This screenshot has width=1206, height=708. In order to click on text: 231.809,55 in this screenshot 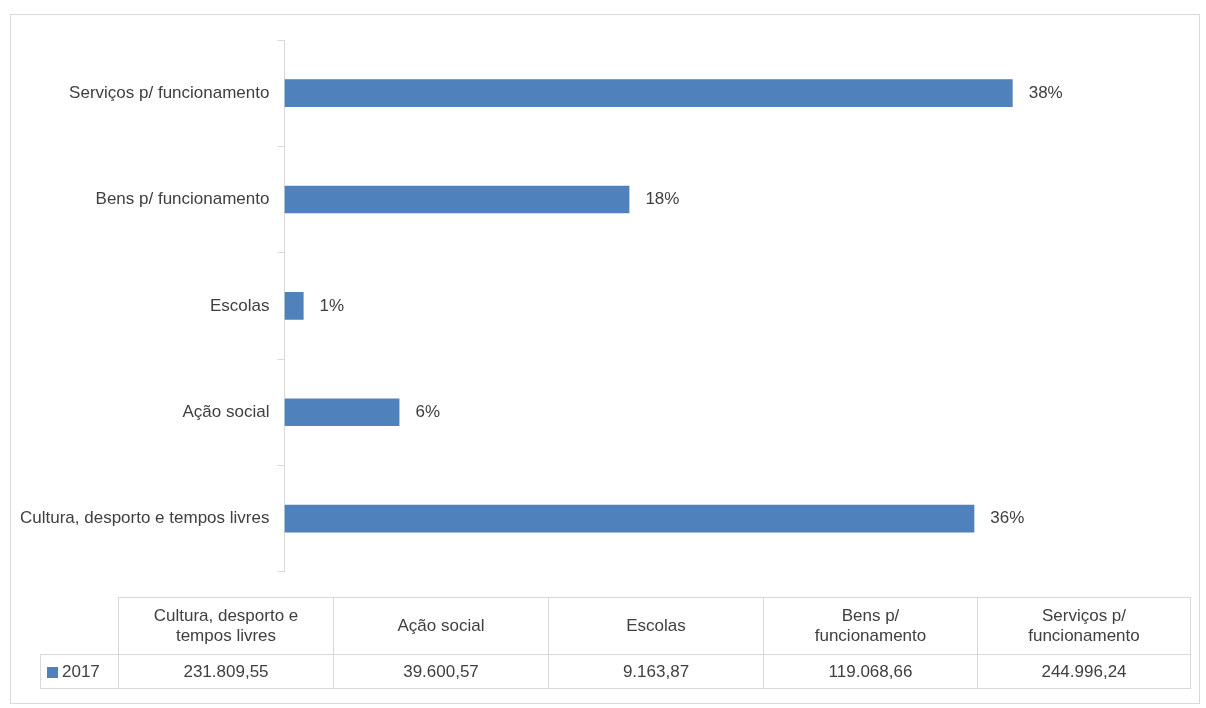, I will do `click(226, 671)`.